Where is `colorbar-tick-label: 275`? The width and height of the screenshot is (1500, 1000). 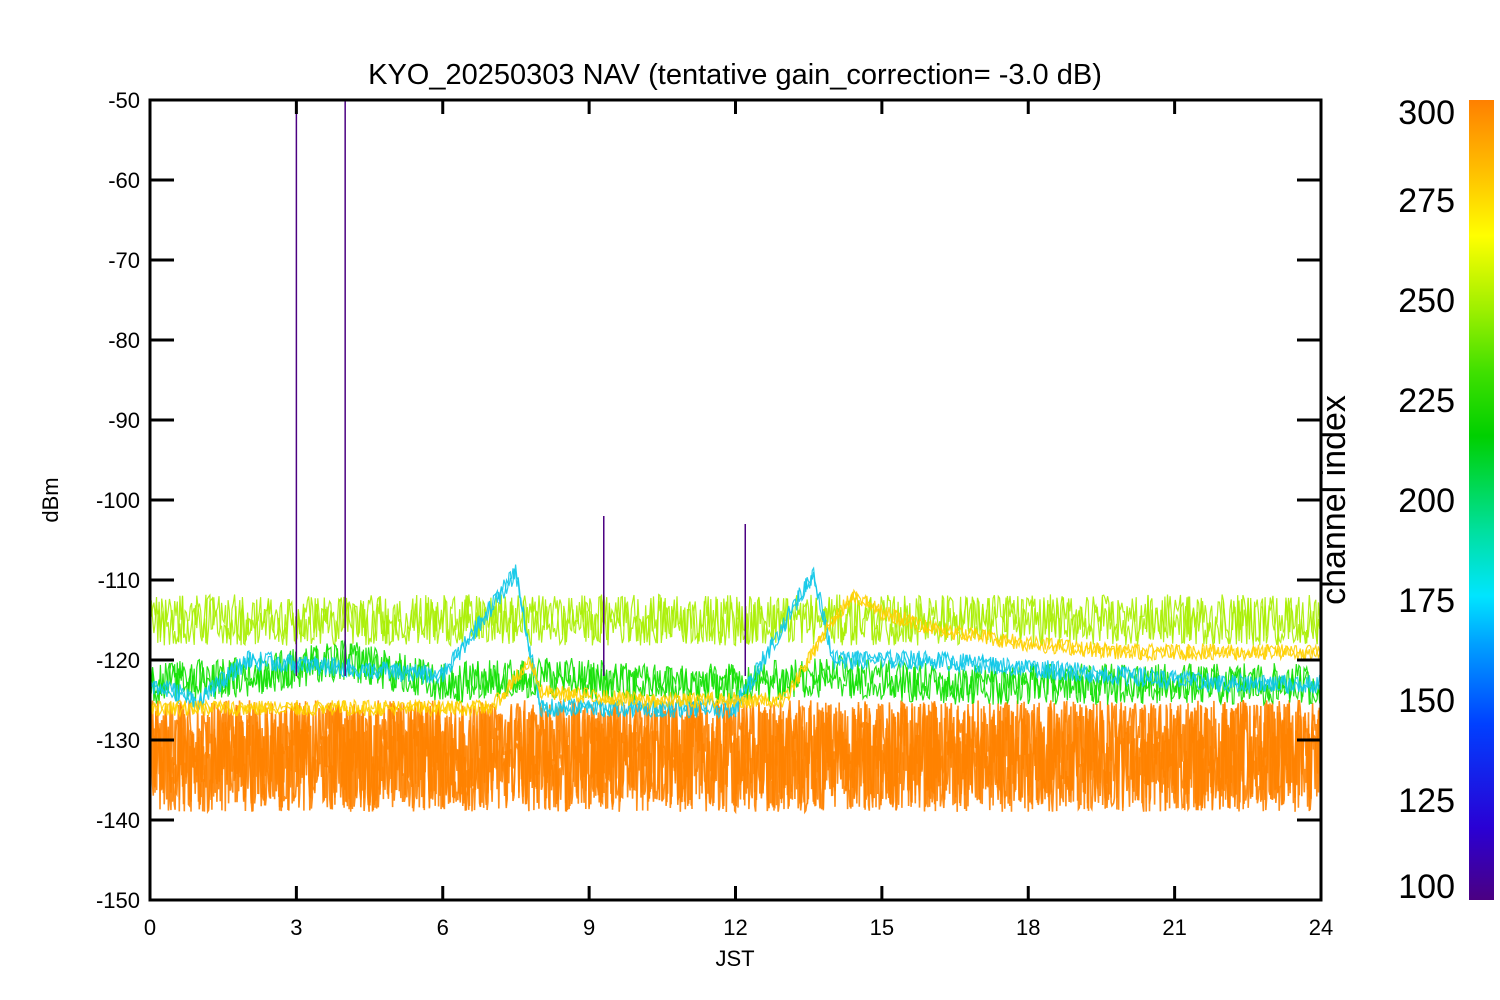
colorbar-tick-label: 275 is located at coordinates (1426, 201).